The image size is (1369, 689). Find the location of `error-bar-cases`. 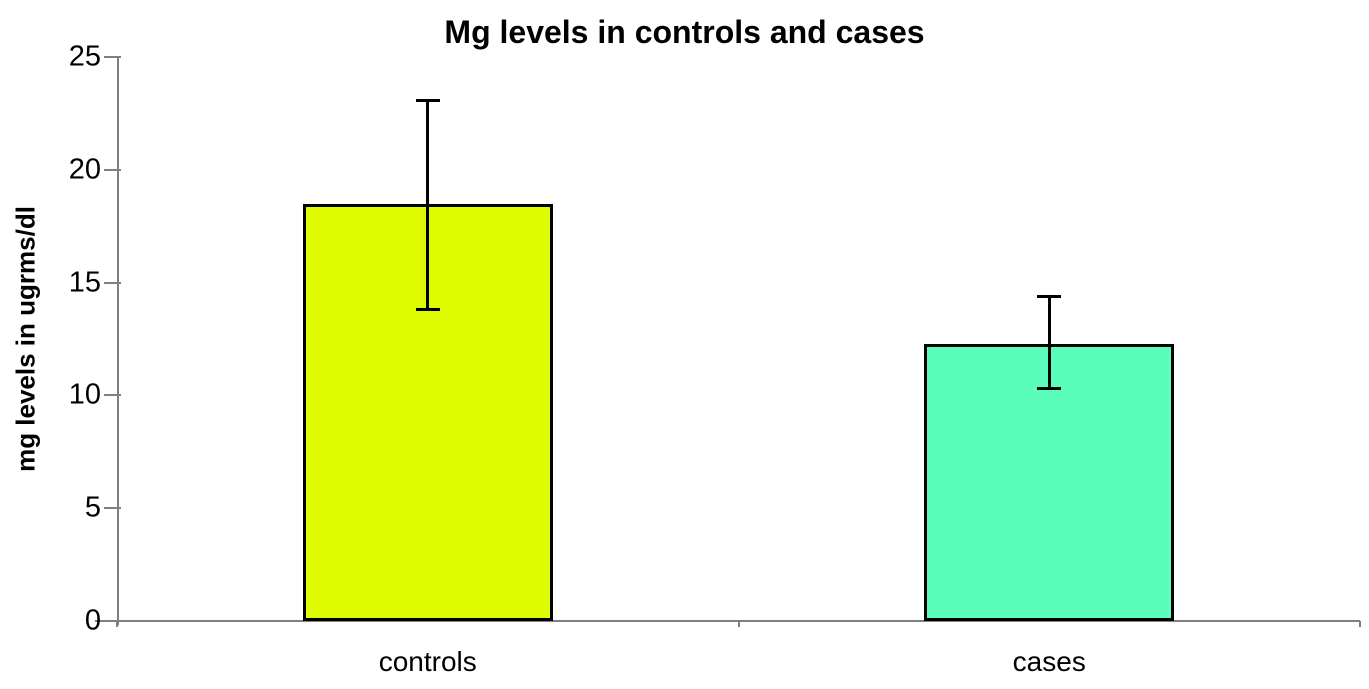

error-bar-cases is located at coordinates (1049, 342).